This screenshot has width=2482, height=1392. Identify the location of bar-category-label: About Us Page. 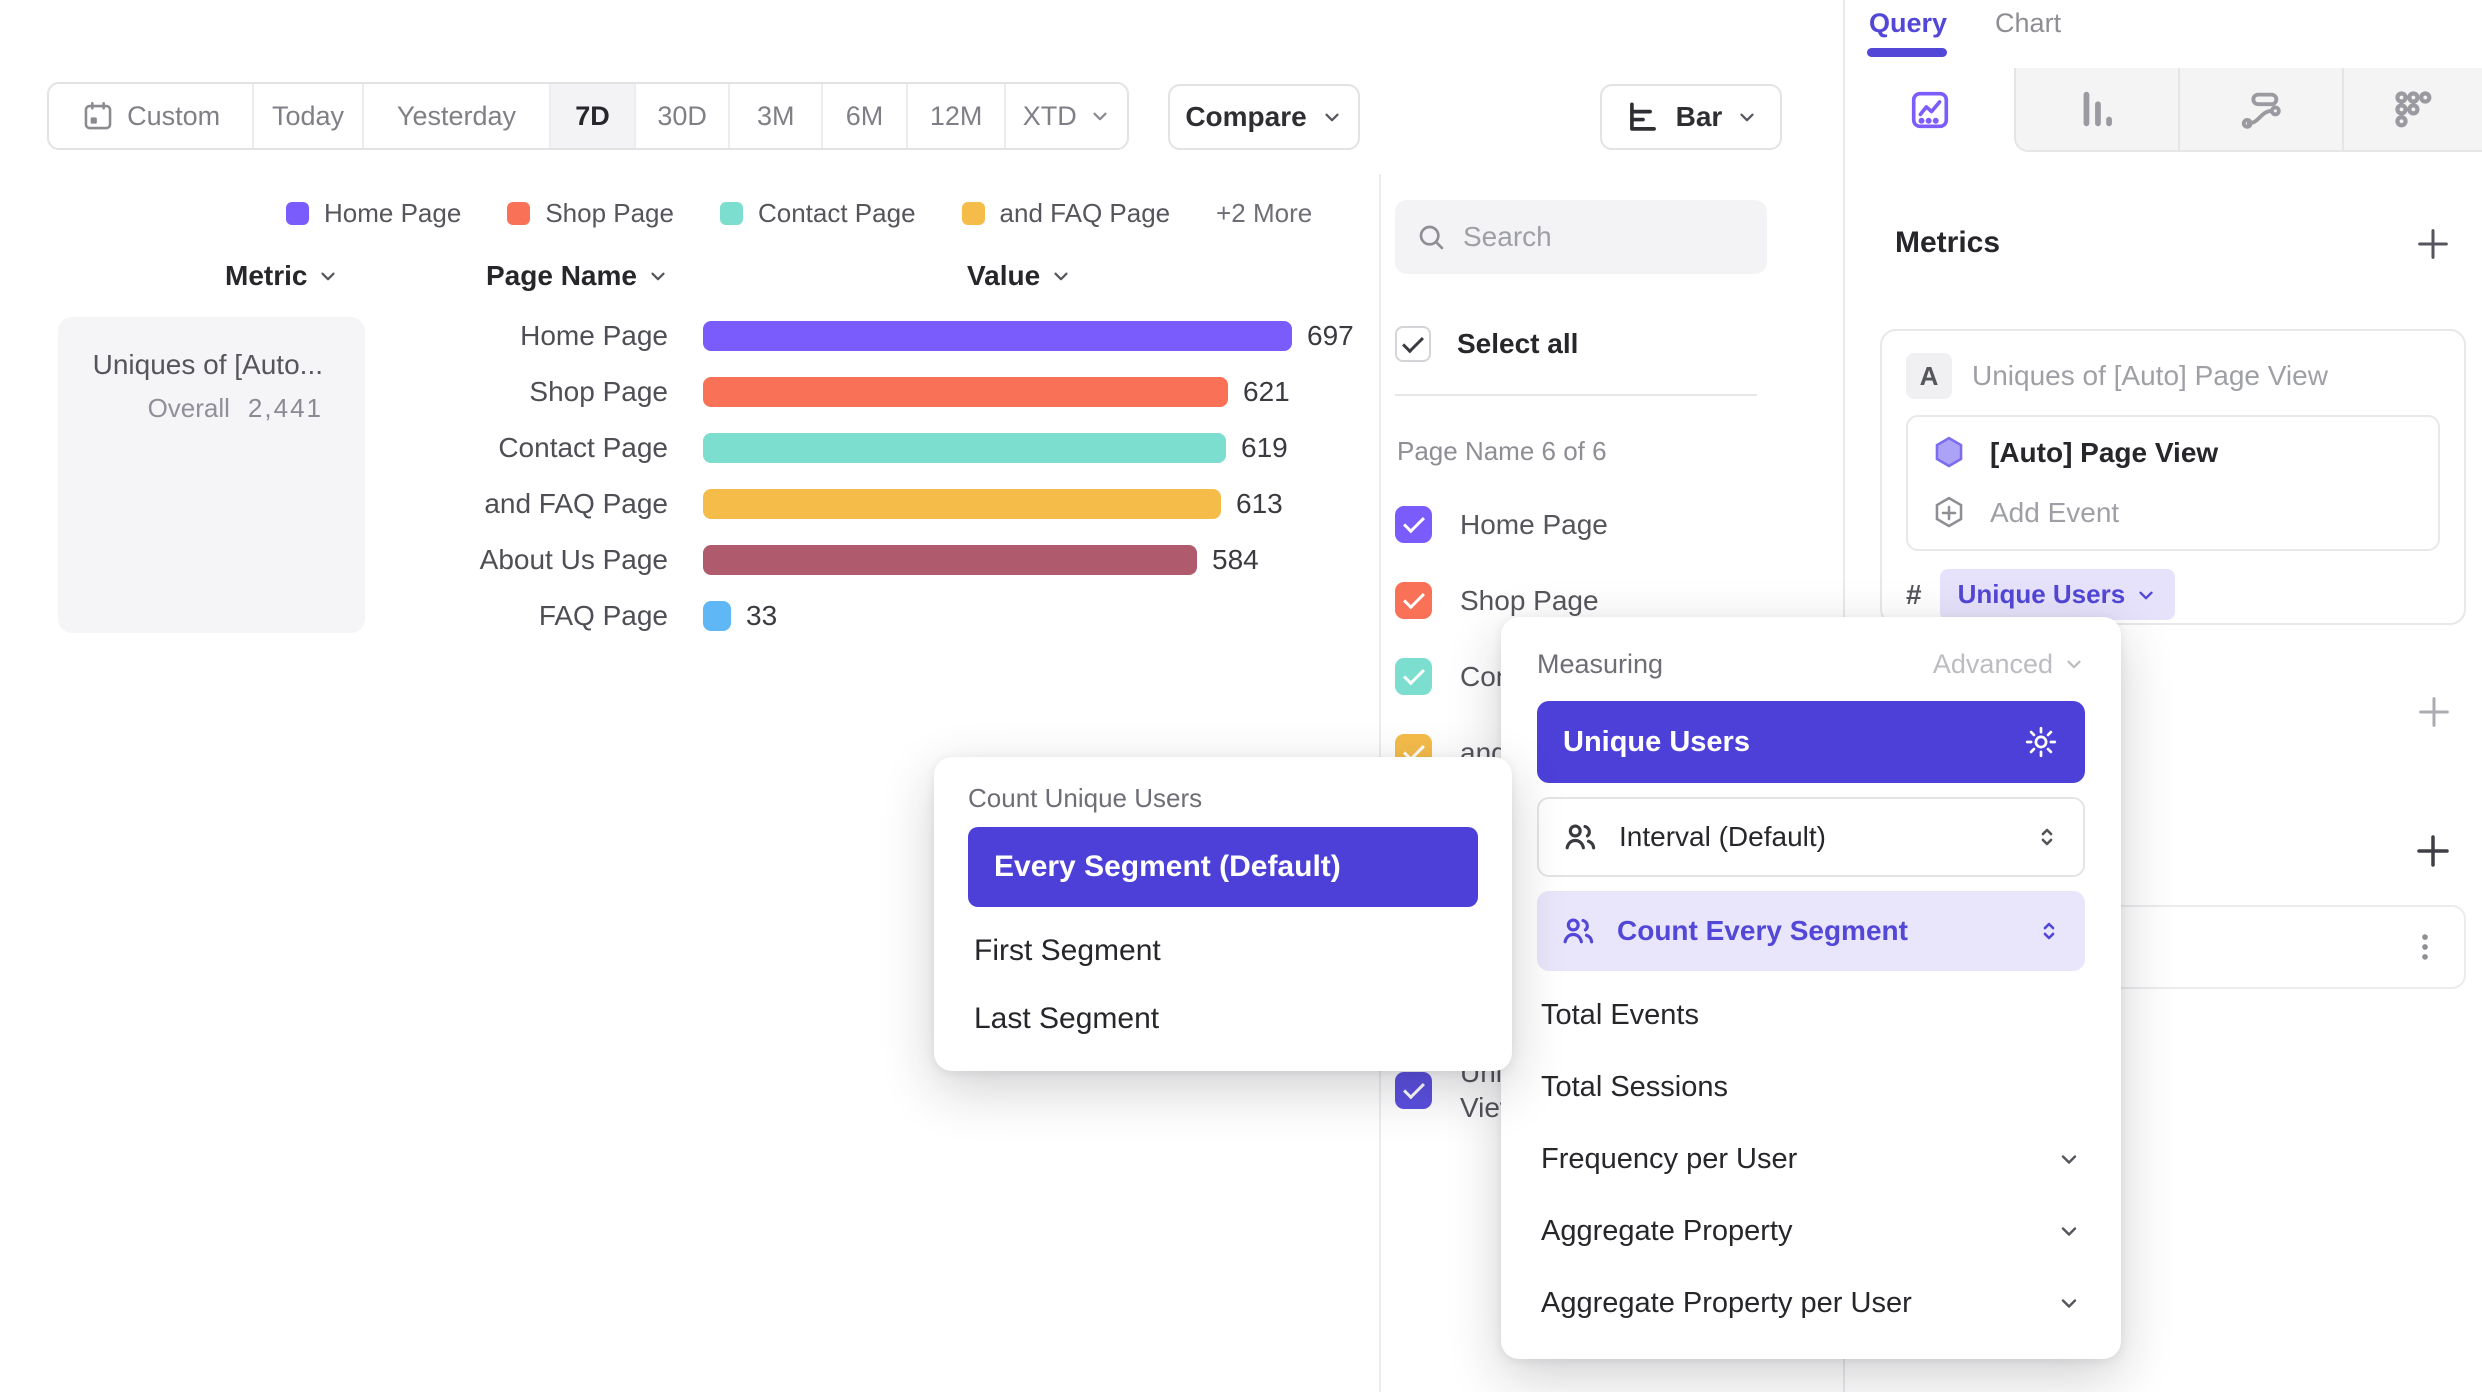
(573, 559).